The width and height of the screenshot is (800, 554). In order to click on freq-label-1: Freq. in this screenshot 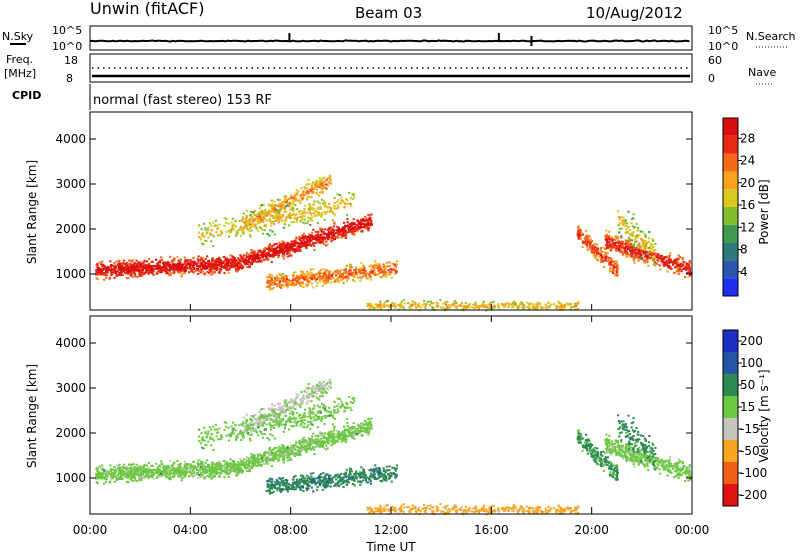, I will do `click(19, 59)`.